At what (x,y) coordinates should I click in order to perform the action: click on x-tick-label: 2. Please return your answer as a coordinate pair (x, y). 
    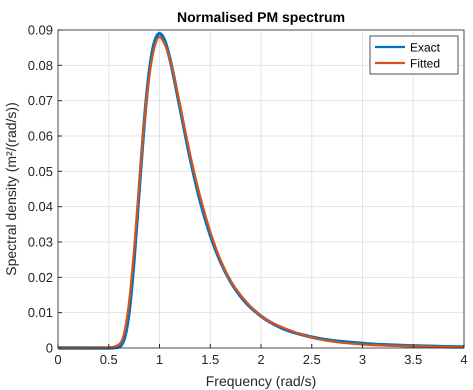
    Looking at the image, I should click on (261, 359).